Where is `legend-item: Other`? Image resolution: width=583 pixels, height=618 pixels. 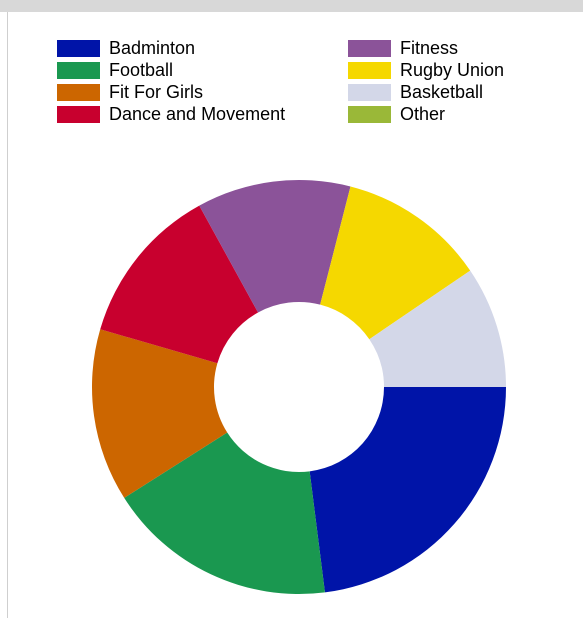
legend-item: Other is located at coordinates (396, 114).